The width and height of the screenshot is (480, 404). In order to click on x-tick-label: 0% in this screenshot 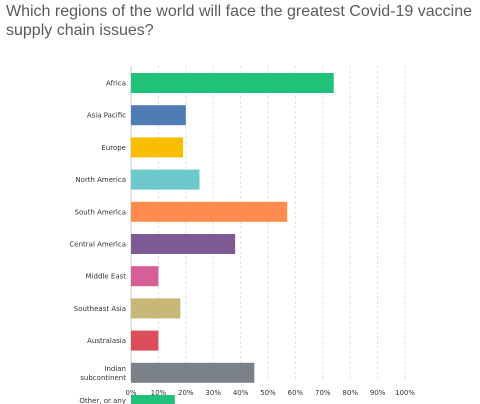, I will do `click(130, 393)`.